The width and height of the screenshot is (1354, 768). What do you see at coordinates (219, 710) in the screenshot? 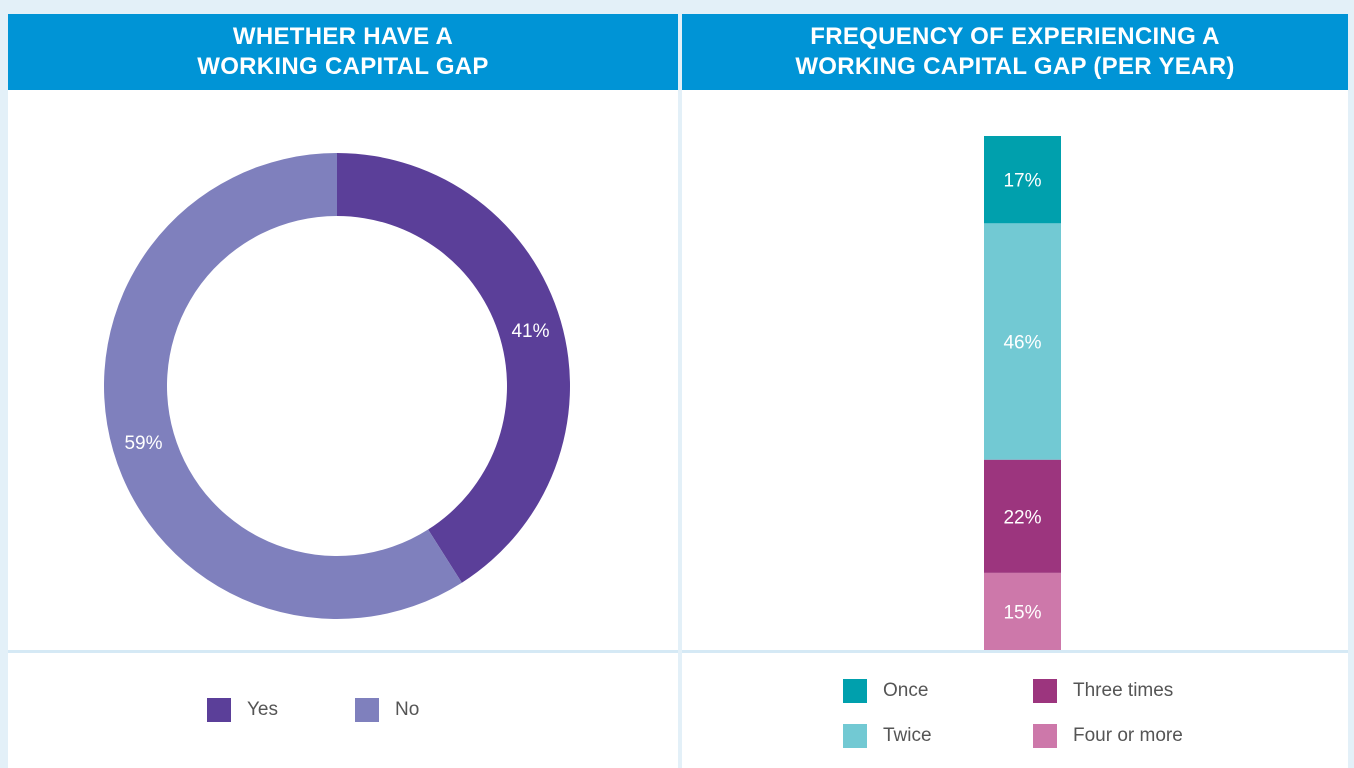
I see `legend-swatch-yes` at bounding box center [219, 710].